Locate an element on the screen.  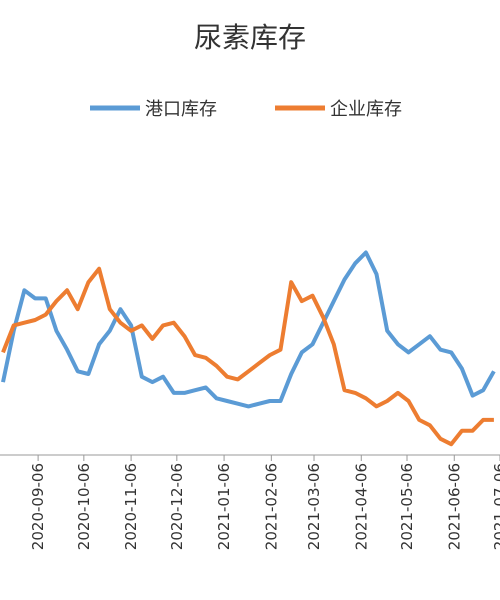
chart-title: 尿素库存 is located at coordinates (250, 37).